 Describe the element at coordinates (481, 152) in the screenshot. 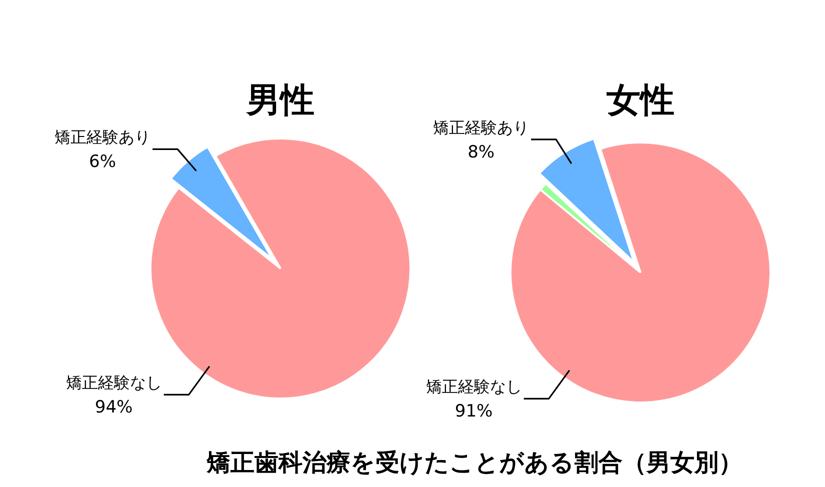

I see `data-label: 8%` at that location.